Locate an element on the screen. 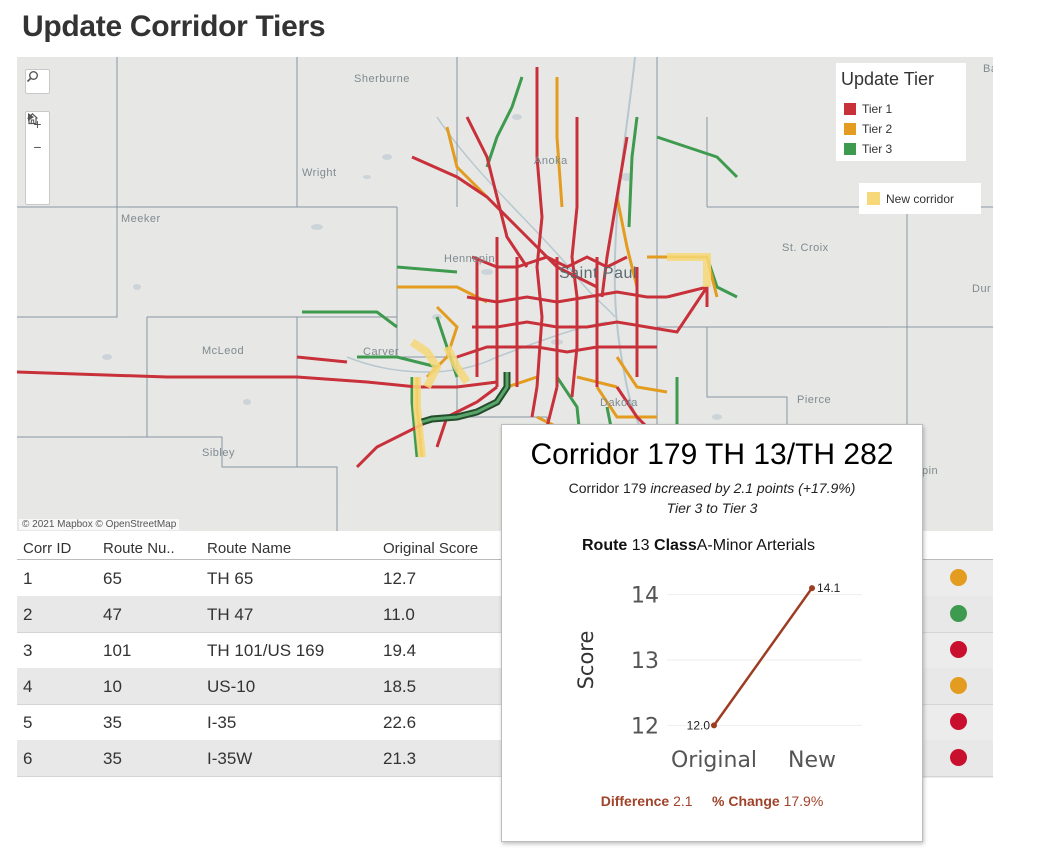 This screenshot has width=1049, height=848. score-line-chart: 12 13 14 Score Original New 12.0 14.1 is located at coordinates (718, 677).